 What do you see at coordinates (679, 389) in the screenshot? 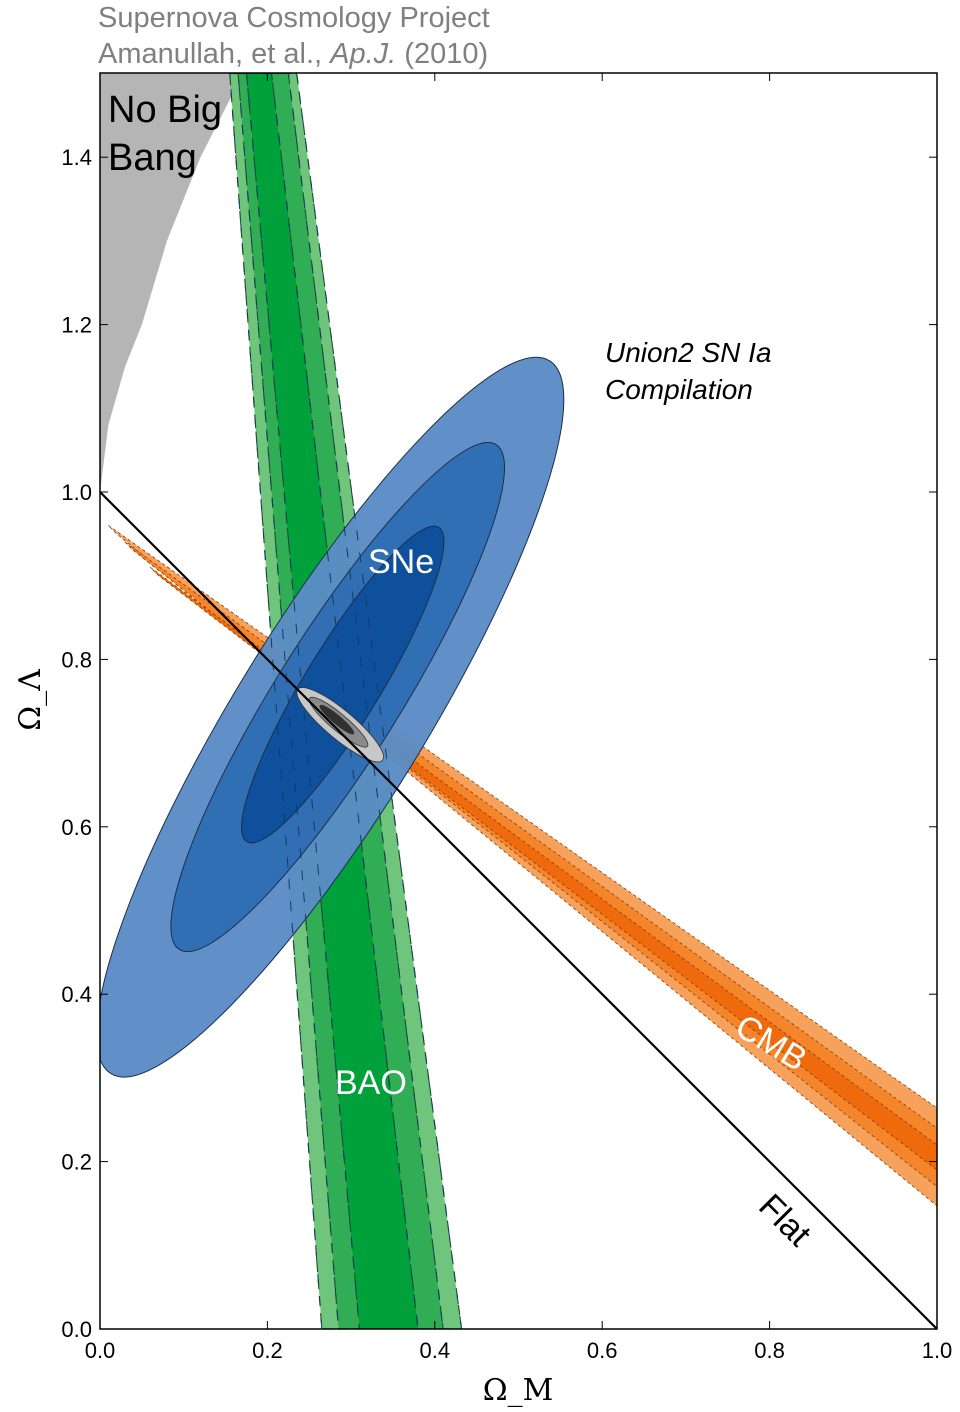
I see `compilation-label-2: Compilation` at bounding box center [679, 389].